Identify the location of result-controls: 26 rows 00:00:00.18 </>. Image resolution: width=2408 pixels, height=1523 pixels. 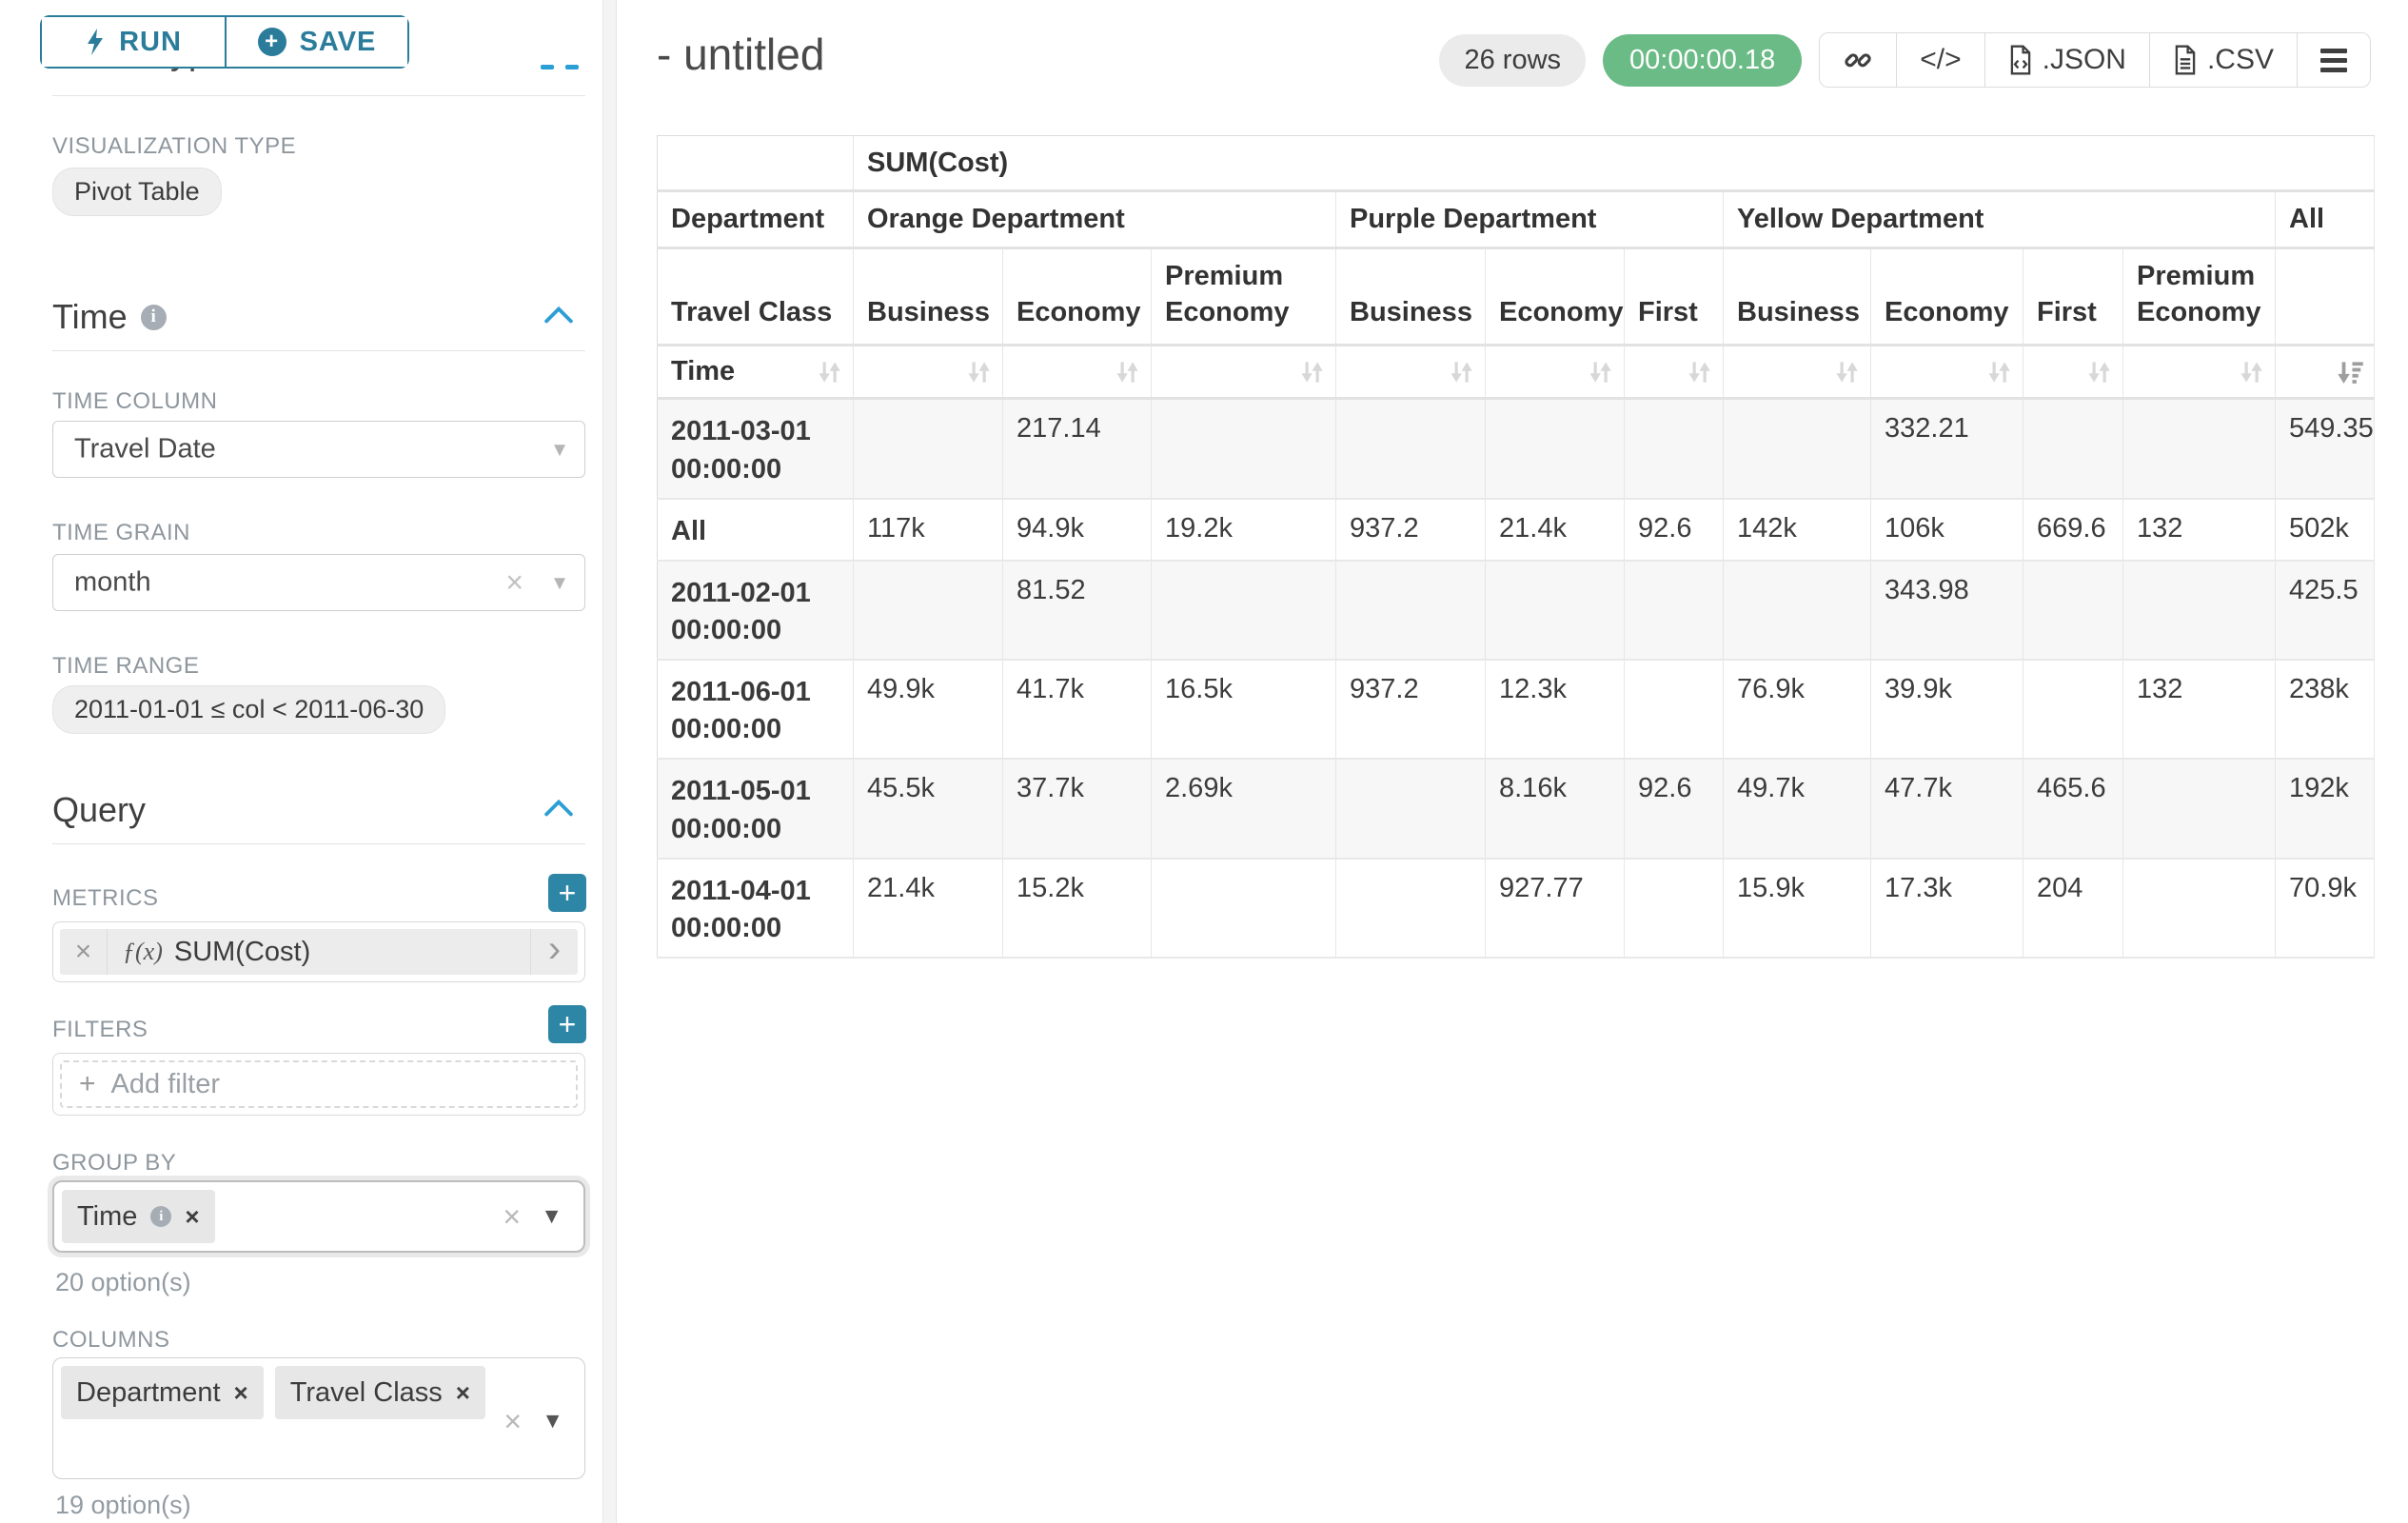
(1905, 60).